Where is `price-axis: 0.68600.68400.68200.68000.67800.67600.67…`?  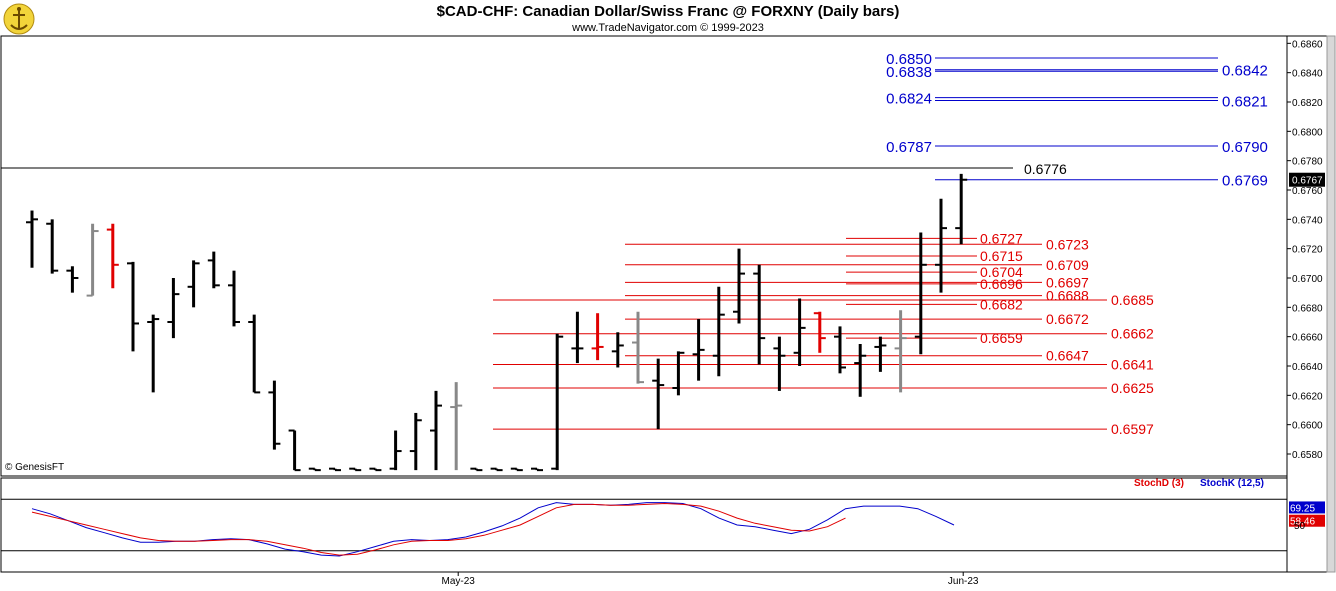
price-axis: 0.68600.68400.68200.68000.67800.67600.67… is located at coordinates (1306, 250).